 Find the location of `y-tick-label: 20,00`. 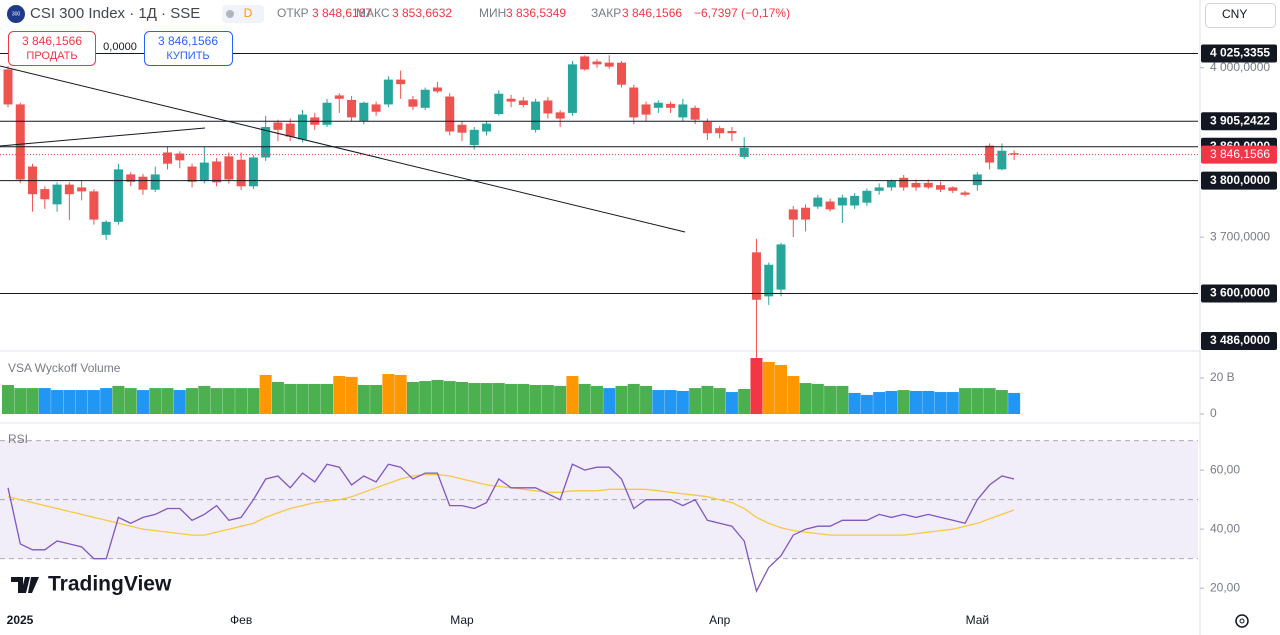

y-tick-label: 20,00 is located at coordinates (1225, 587).